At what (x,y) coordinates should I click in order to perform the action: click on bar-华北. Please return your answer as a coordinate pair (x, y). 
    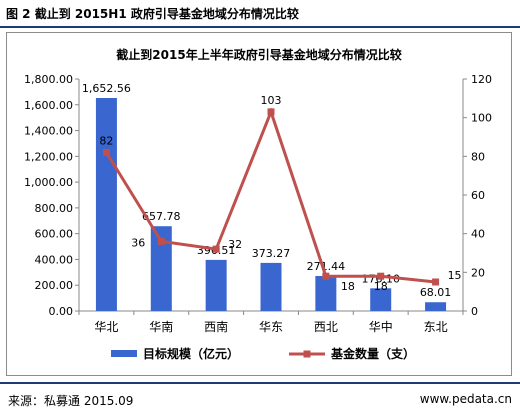
    Looking at the image, I should click on (106, 204).